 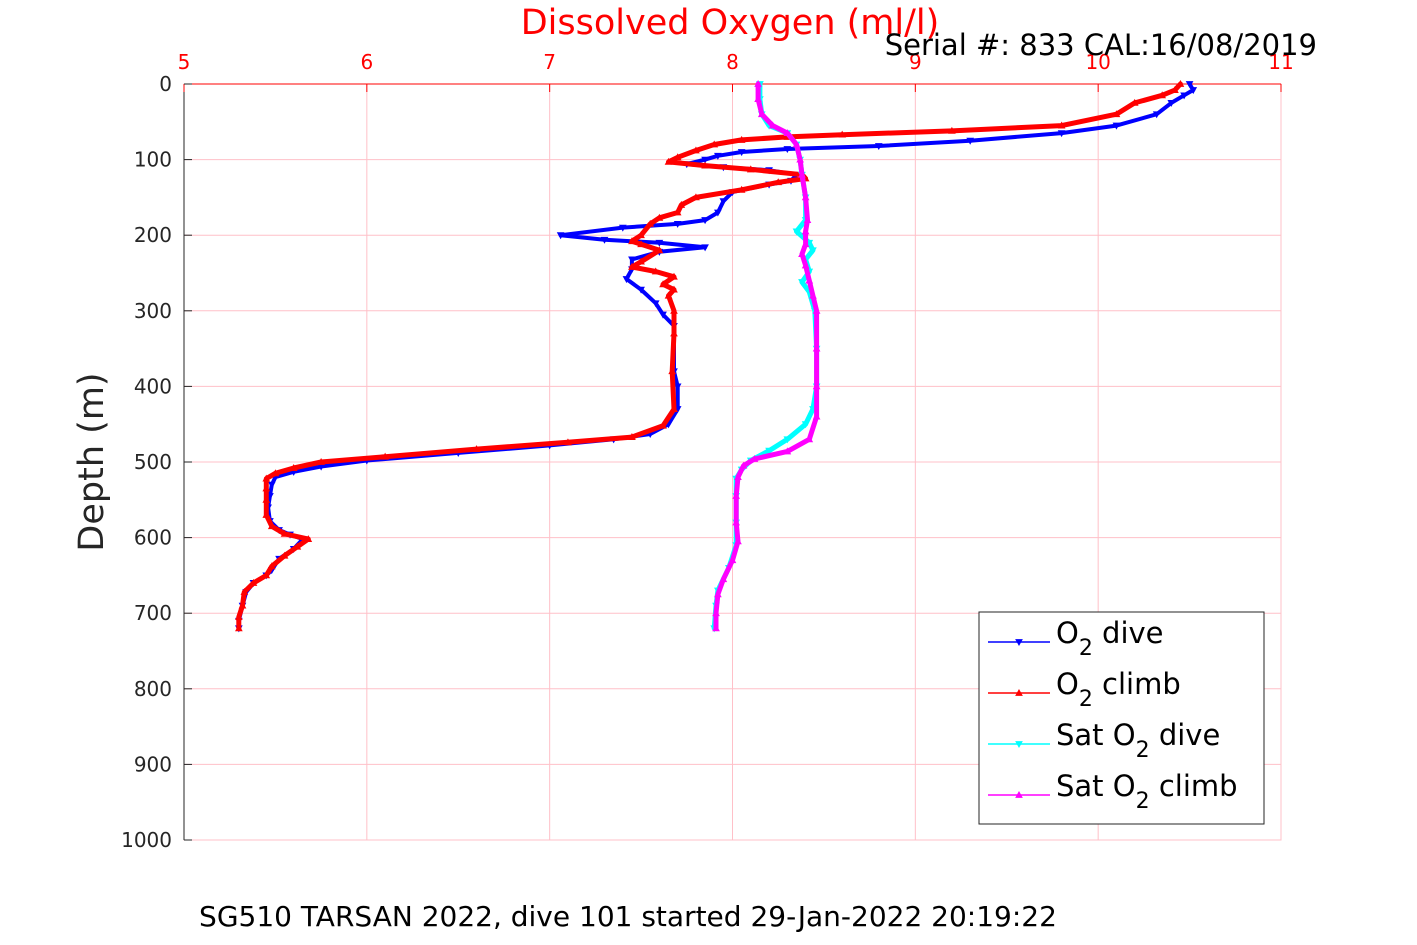 I want to click on x-tick-label: 9, so click(x=915, y=62).